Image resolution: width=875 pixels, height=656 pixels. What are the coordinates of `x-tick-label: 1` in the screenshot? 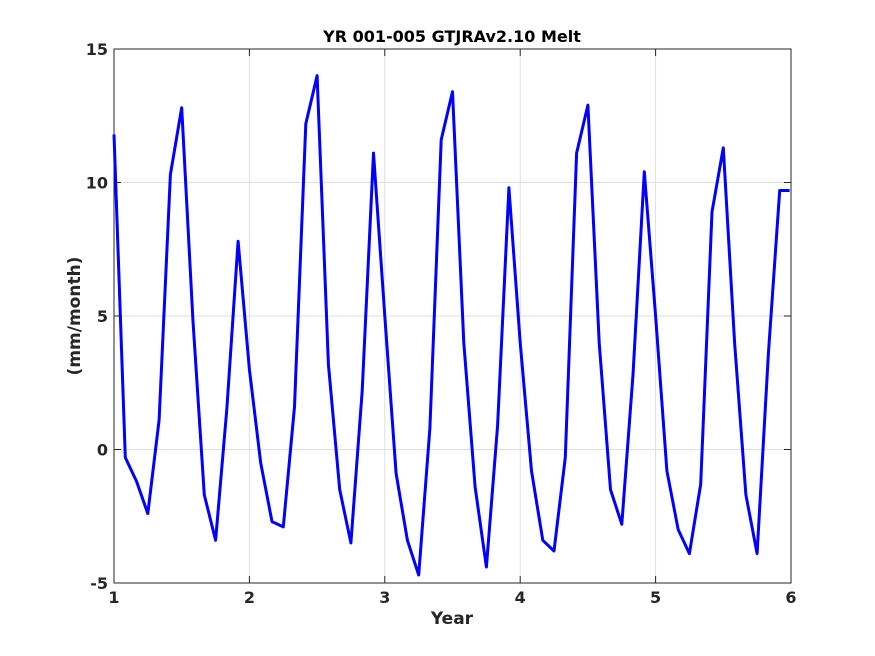 It's located at (113, 597).